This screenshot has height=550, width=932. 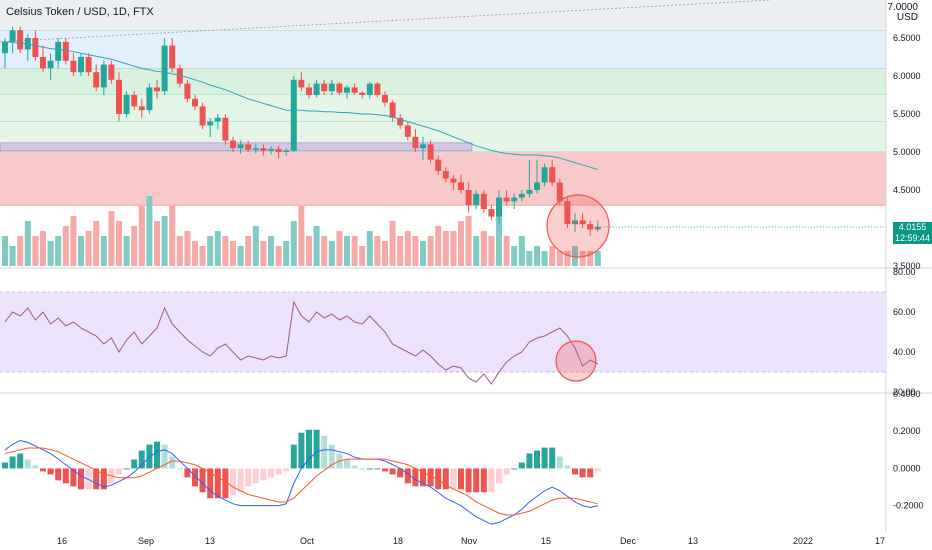 I want to click on last-price-value: 4.0155, so click(x=912, y=227).